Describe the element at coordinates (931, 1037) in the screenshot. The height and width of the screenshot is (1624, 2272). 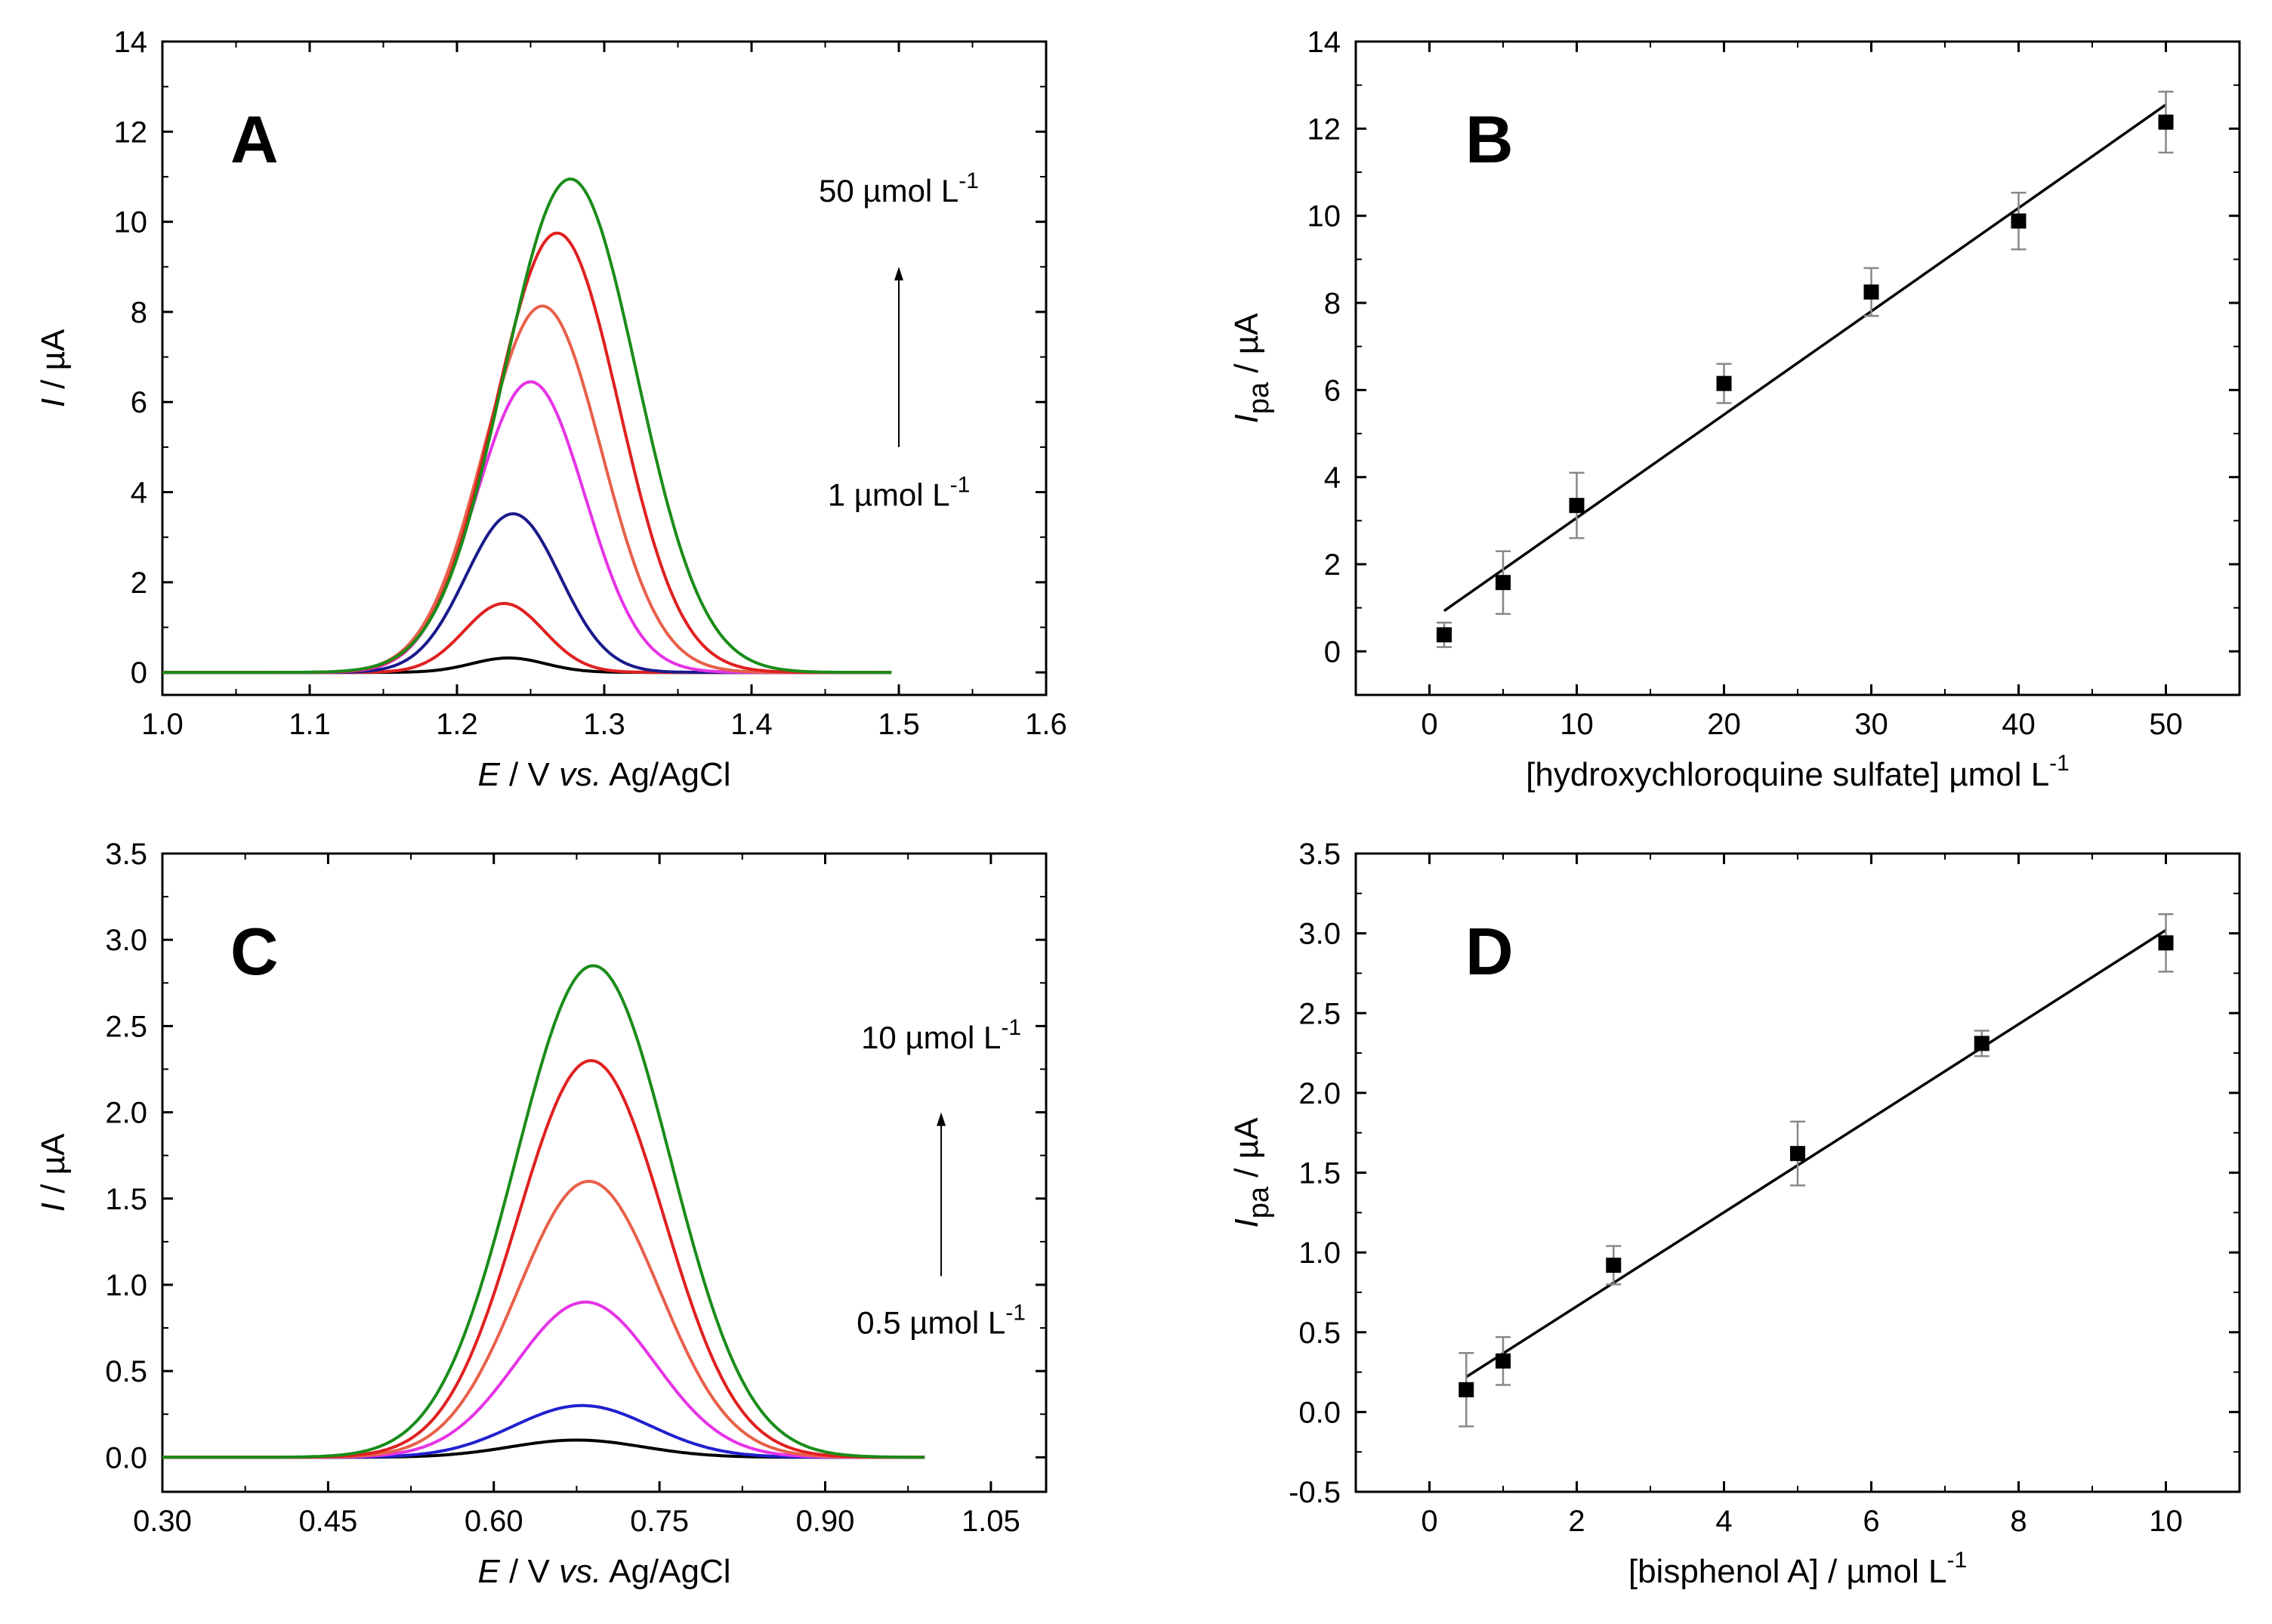
I see `annotation-top-main: 10 µmol L` at that location.